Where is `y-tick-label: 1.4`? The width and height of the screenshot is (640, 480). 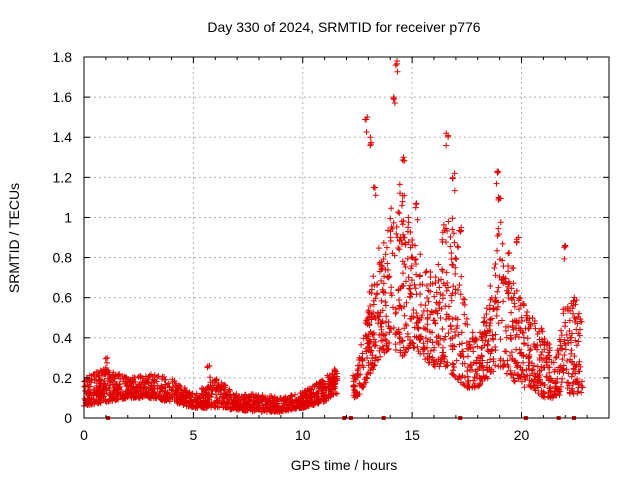 y-tick-label: 1.4 is located at coordinates (63, 137).